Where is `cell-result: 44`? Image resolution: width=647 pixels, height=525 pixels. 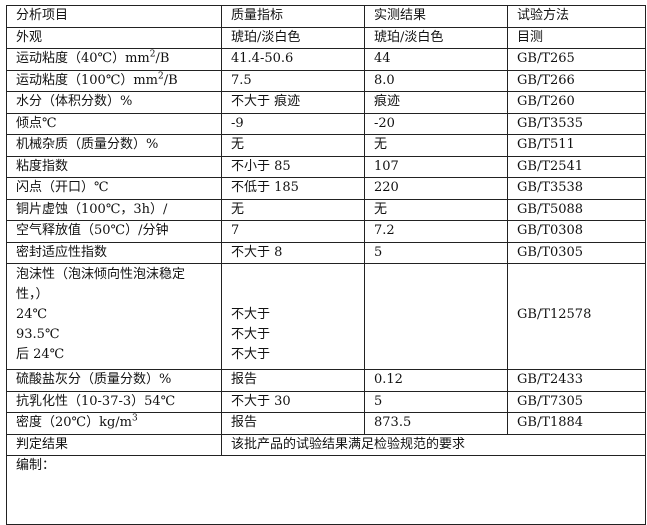 cell-result: 44 is located at coordinates (436, 59).